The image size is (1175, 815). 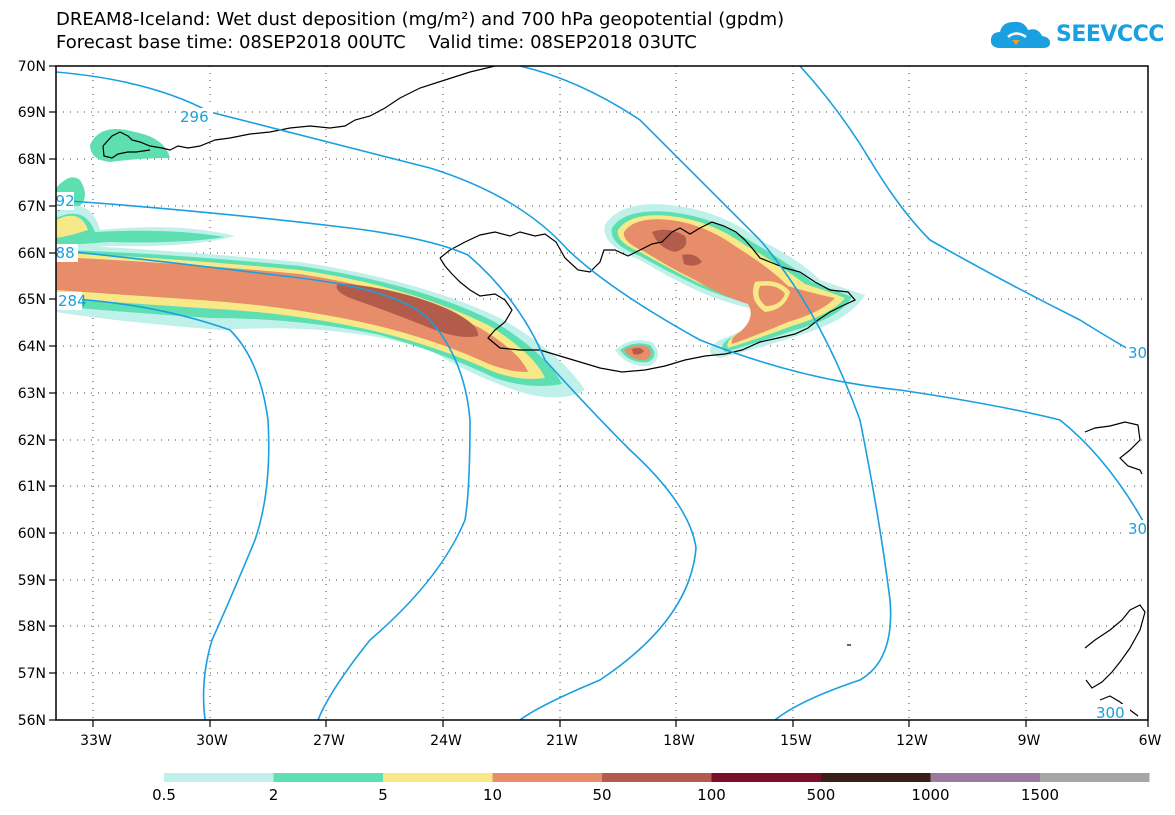 I want to click on legend-colorbar, so click(x=657, y=777).